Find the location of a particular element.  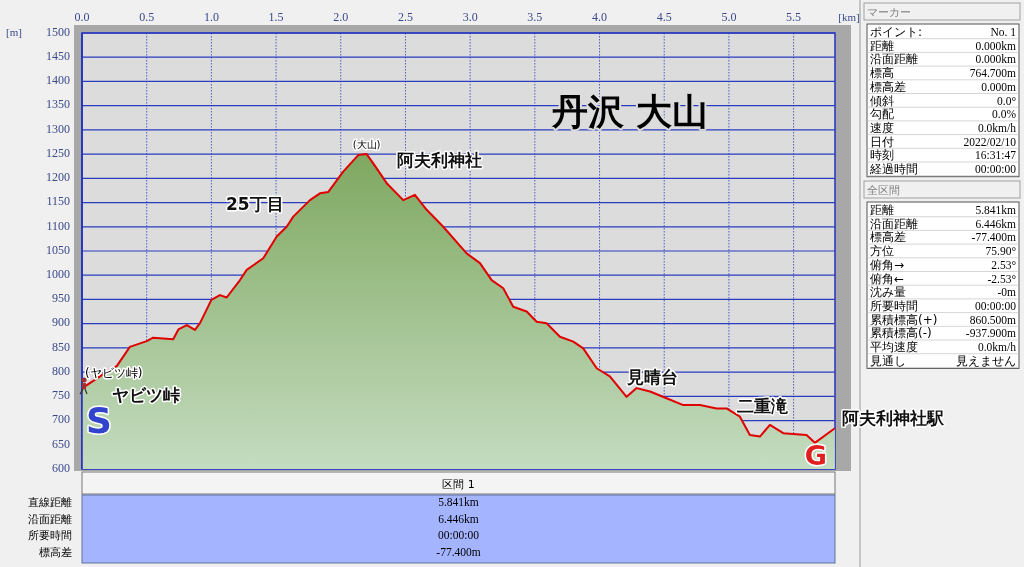

y-tick-label: 850 is located at coordinates (61, 346).